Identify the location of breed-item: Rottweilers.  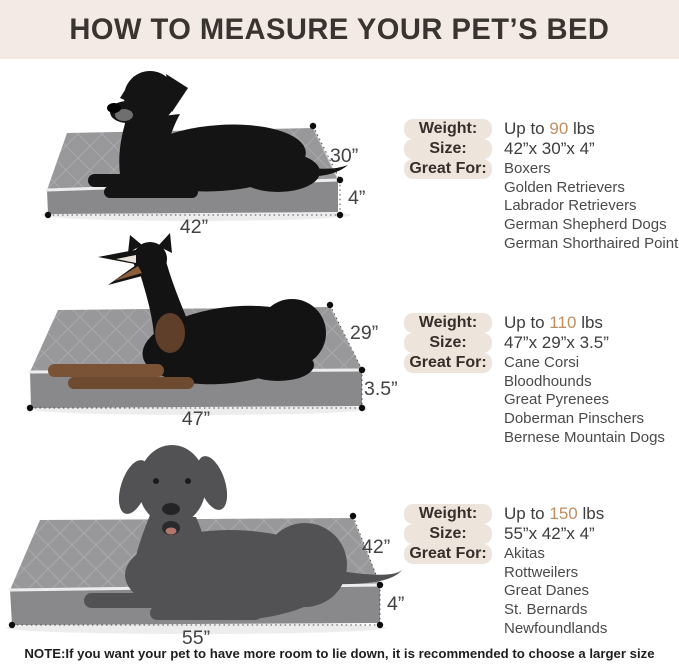
(541, 572).